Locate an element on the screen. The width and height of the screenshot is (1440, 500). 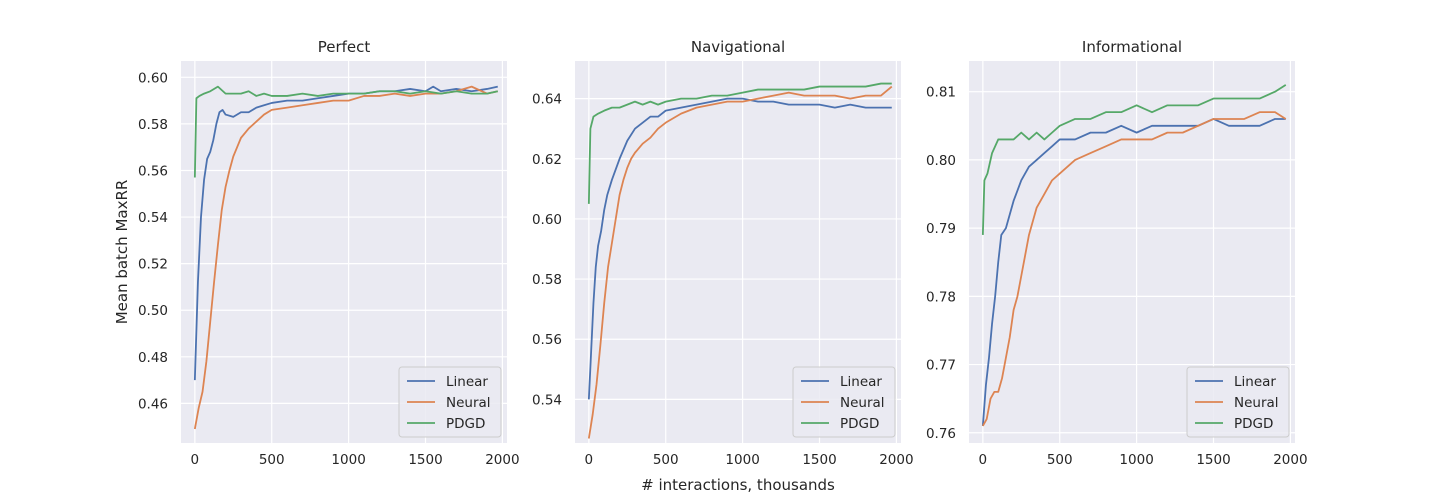
y-tick-label: 0.64 is located at coordinates (547, 100).